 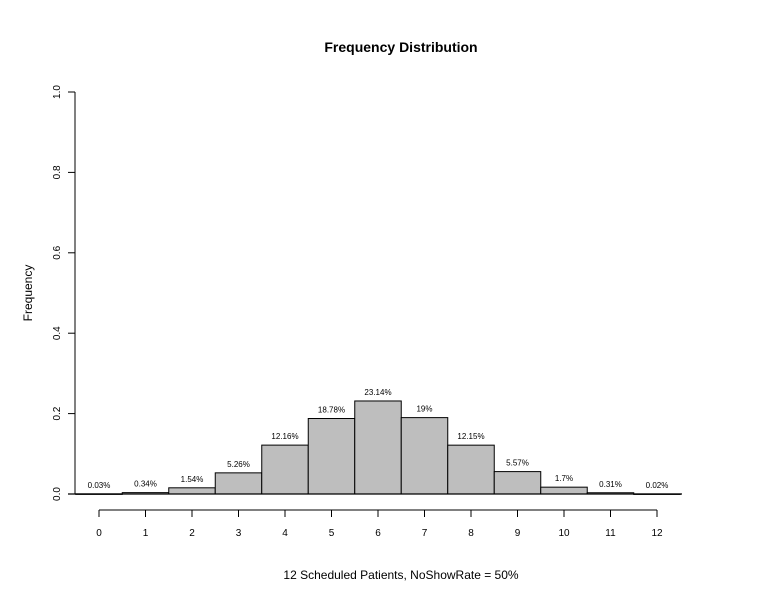 I want to click on data-label-7: 19%, so click(x=424, y=409).